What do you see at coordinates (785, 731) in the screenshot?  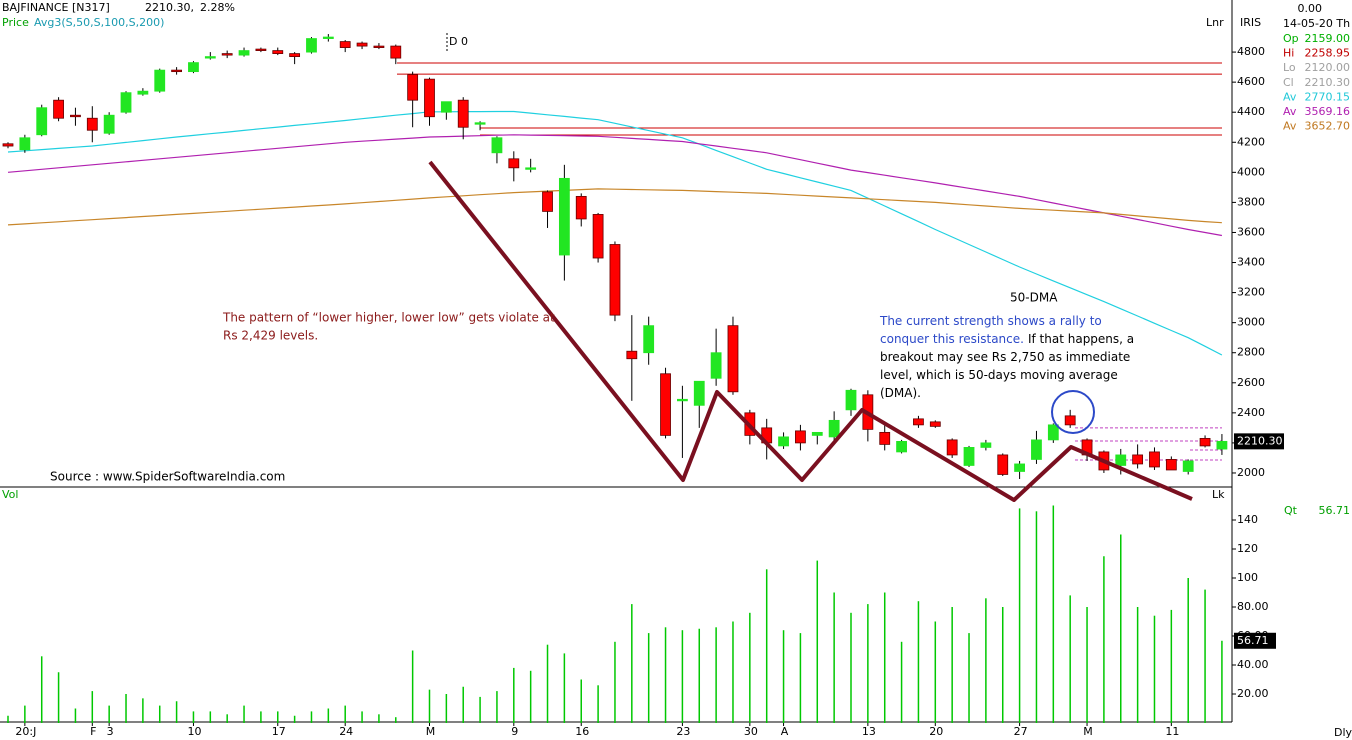 I see `x-tick-label: A` at bounding box center [785, 731].